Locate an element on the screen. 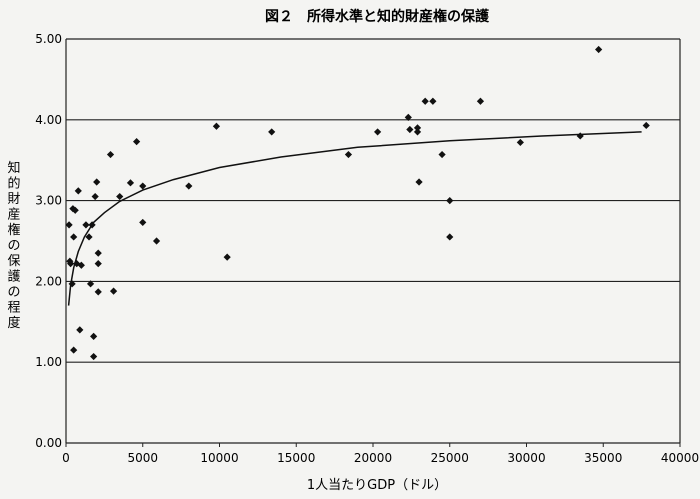 The image size is (700, 499). x-tick-labels: 0 5000 10000 15000 20000 25000 30000 35000 40000 is located at coordinates (380, 454).